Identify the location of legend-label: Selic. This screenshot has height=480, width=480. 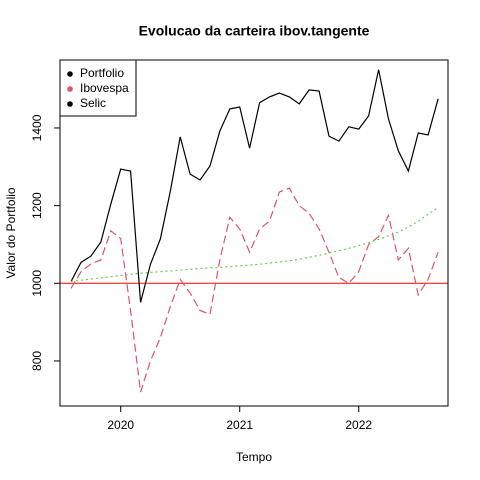
(93, 103).